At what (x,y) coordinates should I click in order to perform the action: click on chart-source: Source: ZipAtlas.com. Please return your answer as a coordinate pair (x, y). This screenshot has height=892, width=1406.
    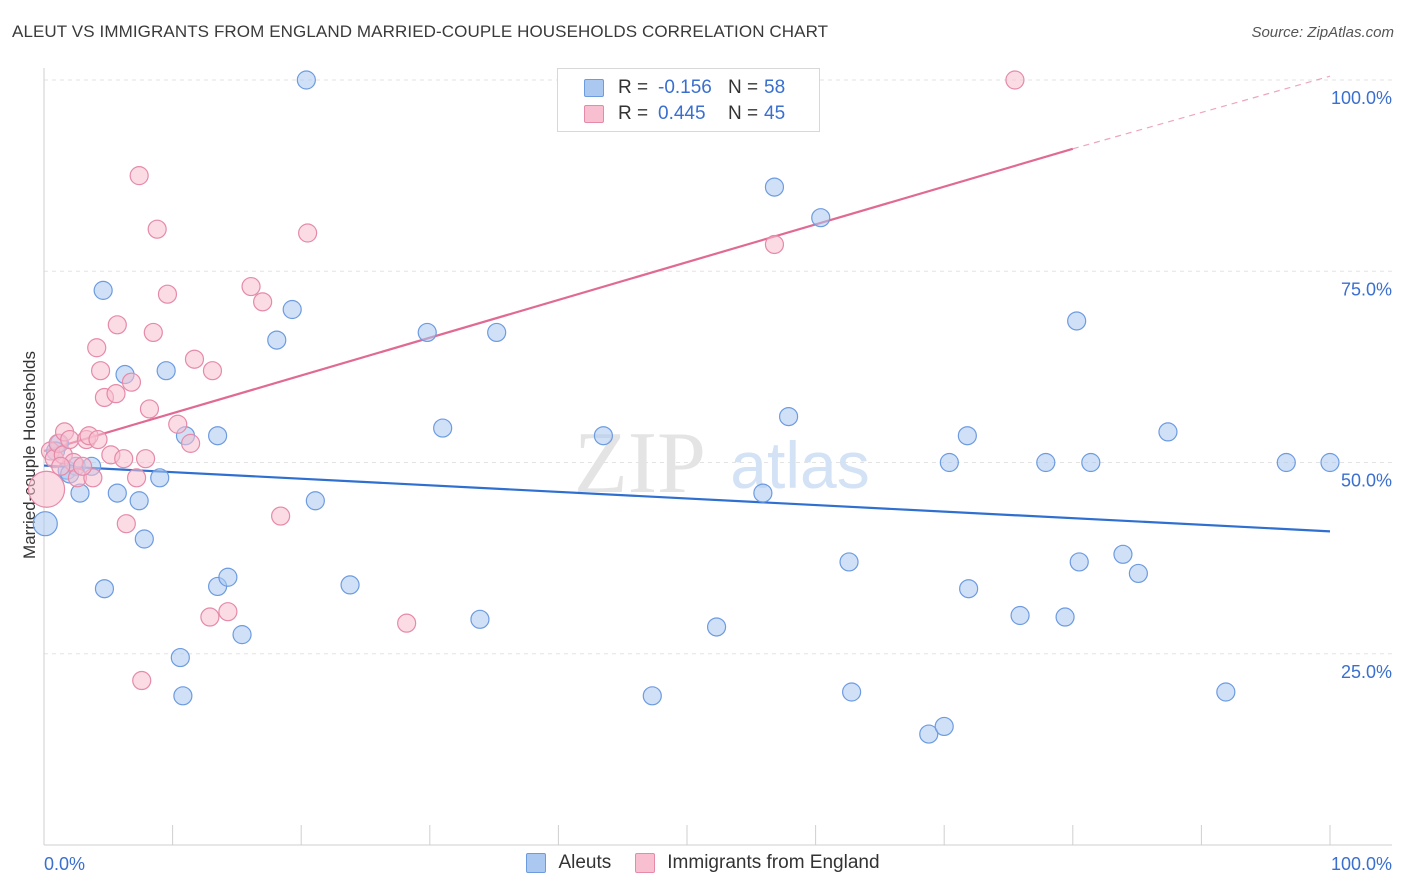
    Looking at the image, I should click on (1322, 32).